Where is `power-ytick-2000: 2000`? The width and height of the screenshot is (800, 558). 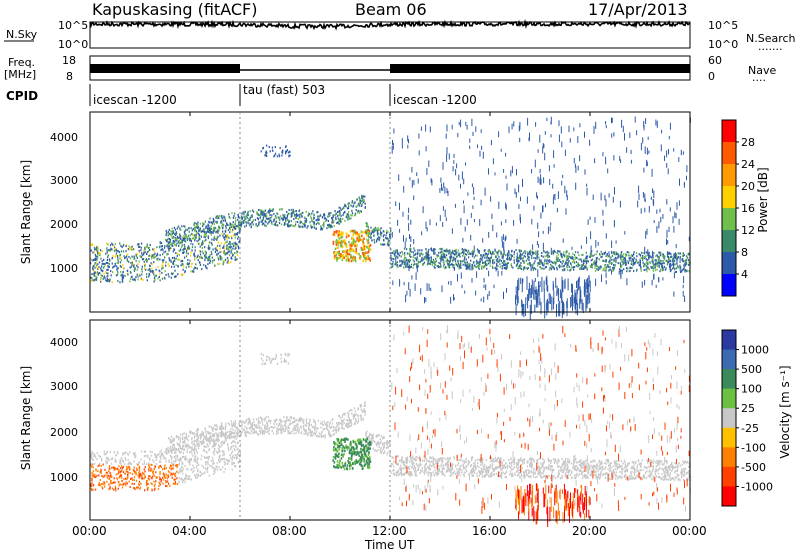 power-ytick-2000: 2000 is located at coordinates (64, 224).